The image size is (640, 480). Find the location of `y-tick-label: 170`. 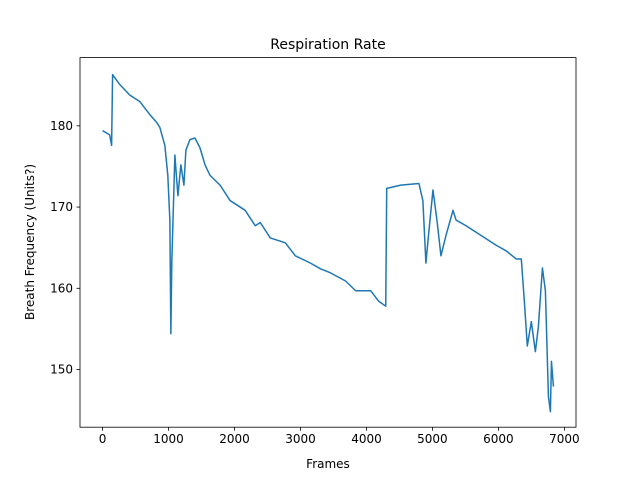

y-tick-label: 170 is located at coordinates (61, 207).